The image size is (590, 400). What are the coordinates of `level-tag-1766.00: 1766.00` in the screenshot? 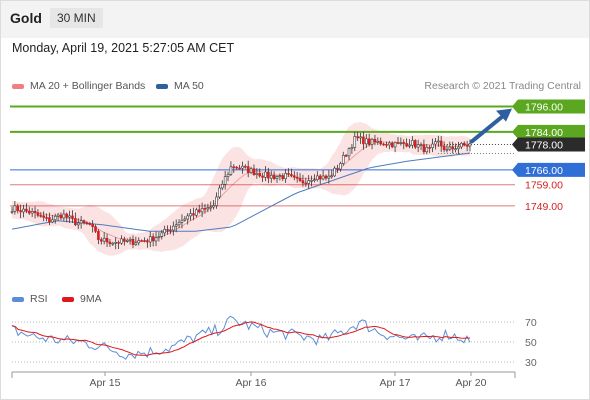 It's located at (544, 171).